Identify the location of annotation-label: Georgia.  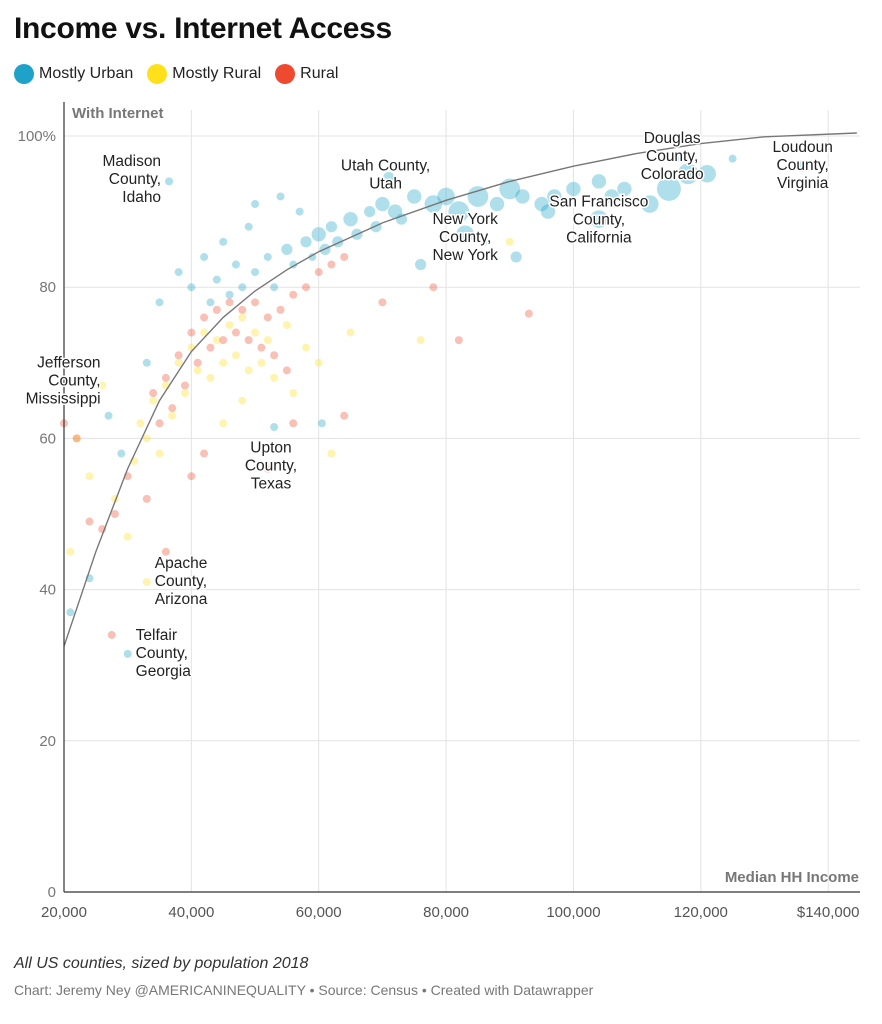
(164, 671).